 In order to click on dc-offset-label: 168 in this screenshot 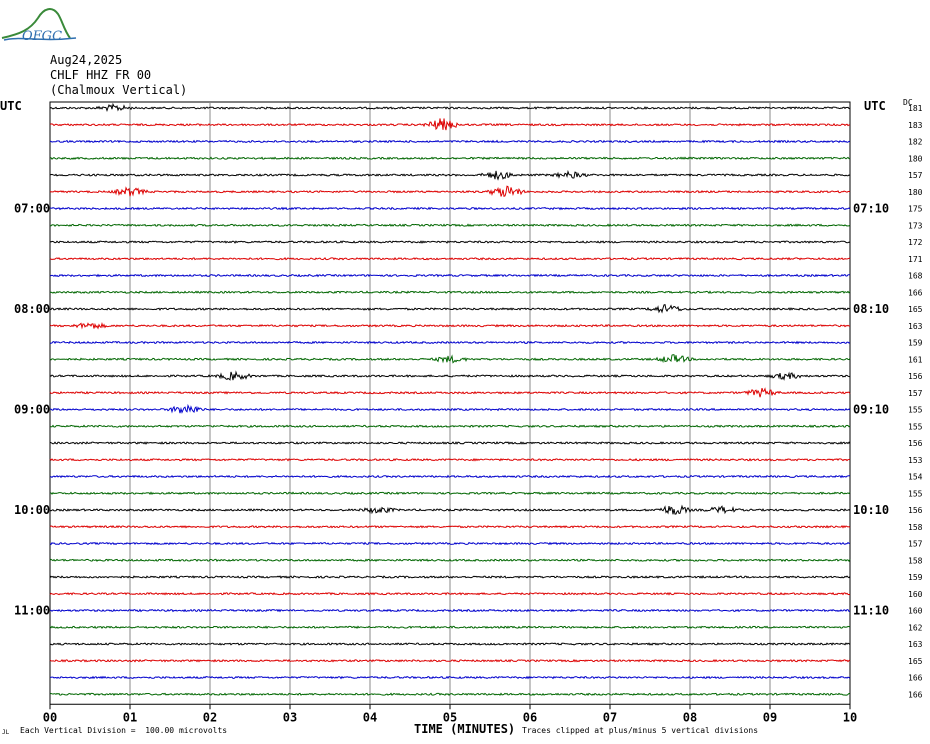, I will do `click(915, 276)`.